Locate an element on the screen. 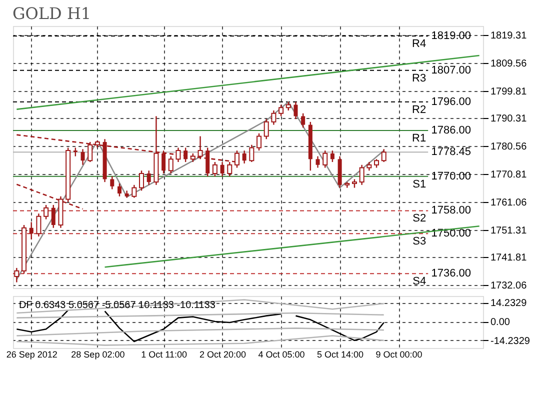 The image size is (550, 400). x-tick-label: 26 Sep 2012 is located at coordinates (32, 355).